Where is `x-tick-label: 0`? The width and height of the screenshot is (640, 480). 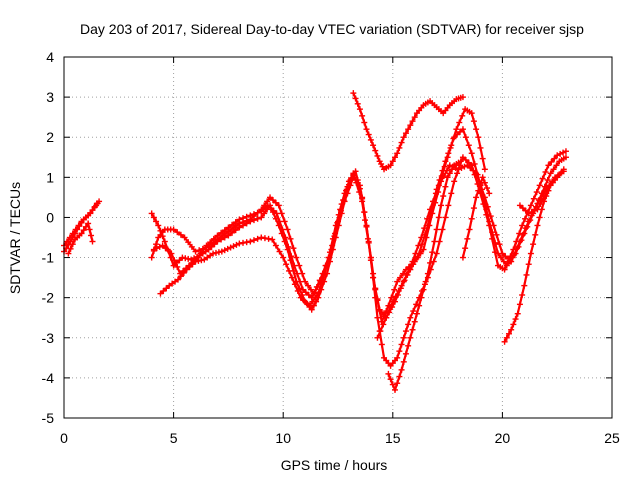 x-tick-label: 0 is located at coordinates (64, 438).